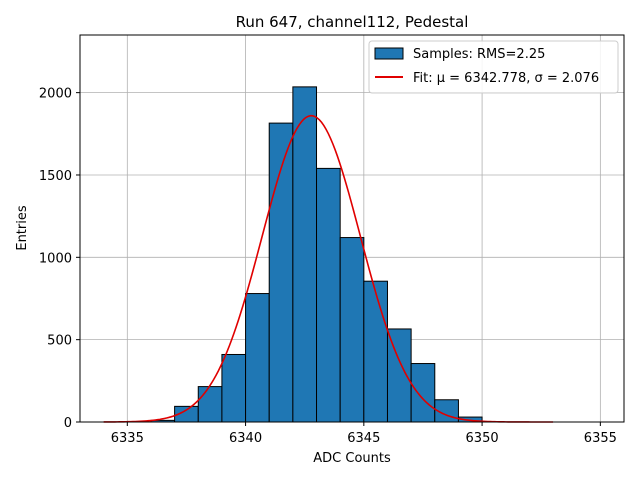 The width and height of the screenshot is (640, 480). What do you see at coordinates (68, 423) in the screenshot?
I see `y-tick-label: 0` at bounding box center [68, 423].